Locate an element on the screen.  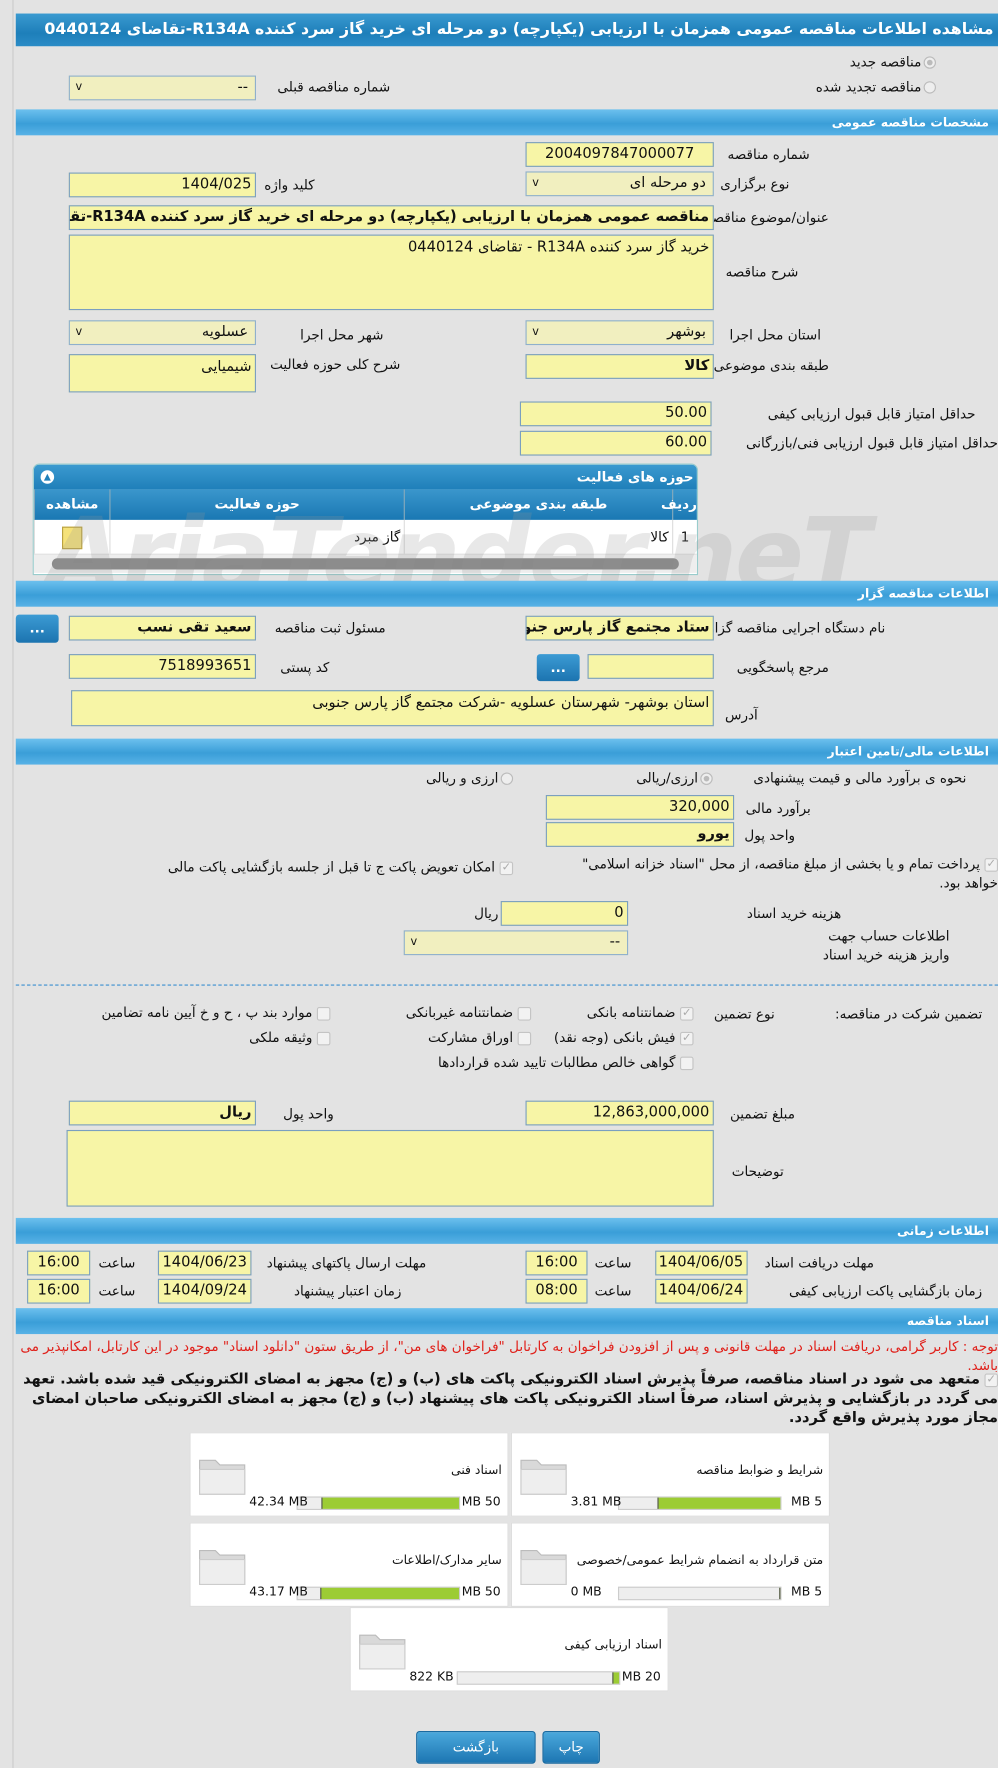
doc-max-size: 50 MB is located at coordinates (481, 1501).